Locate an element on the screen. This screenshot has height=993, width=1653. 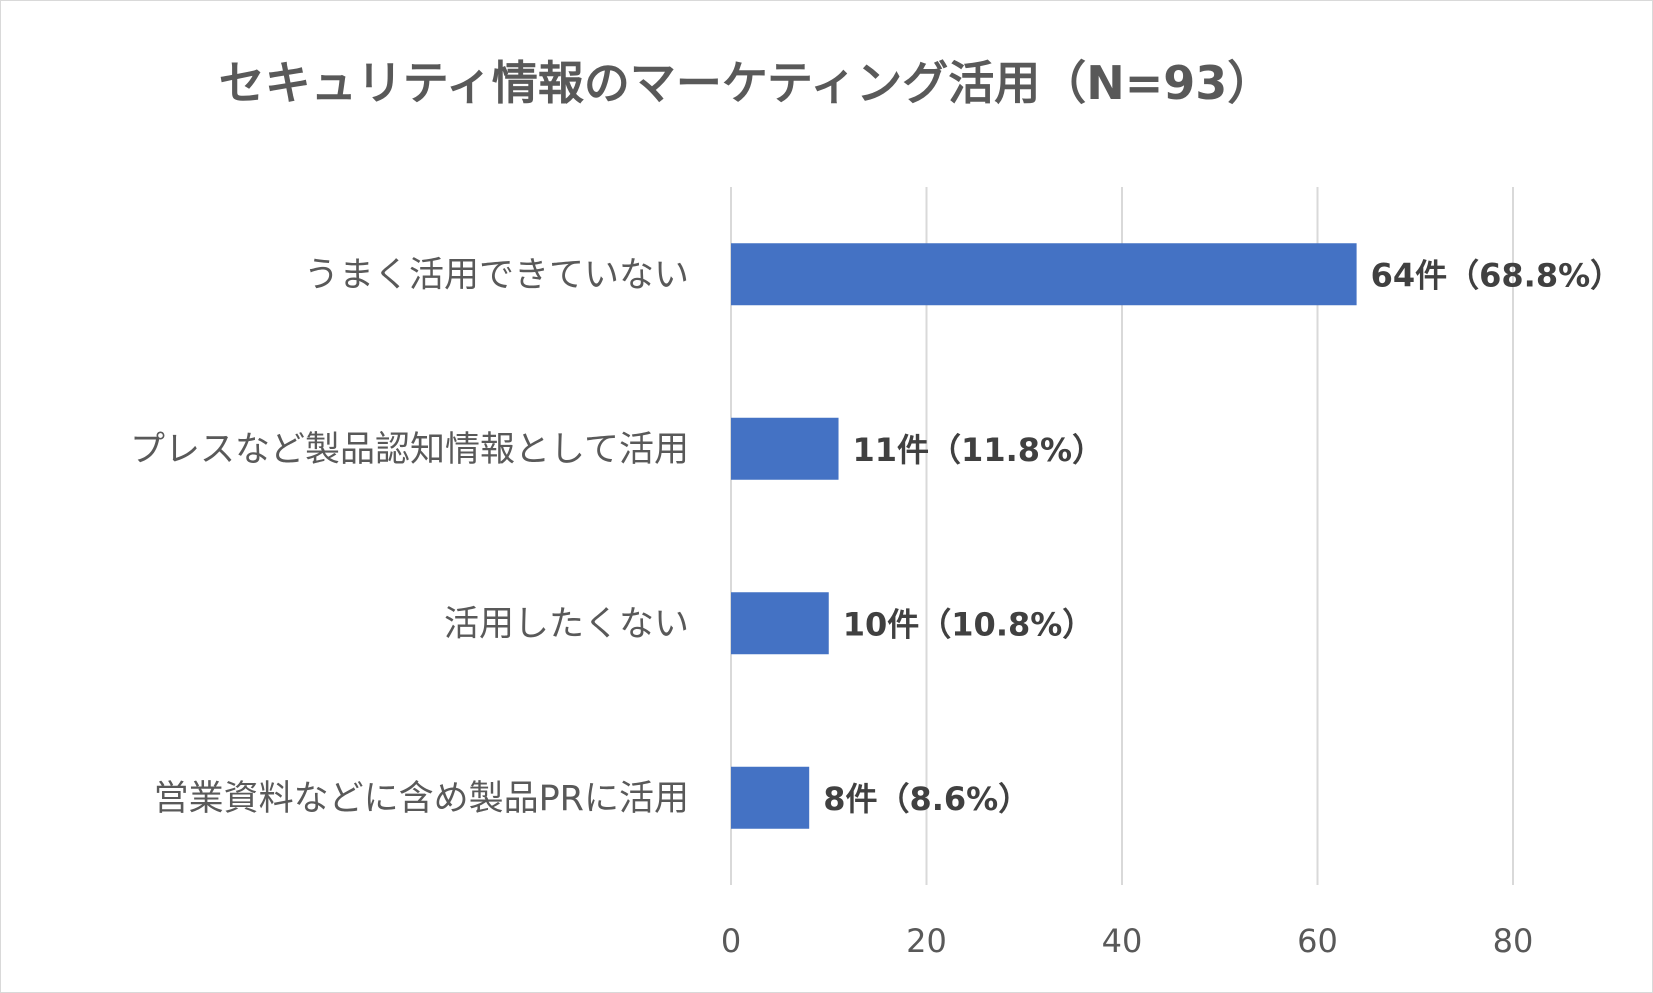
x-tick-label-80: 80 is located at coordinates (1513, 941).